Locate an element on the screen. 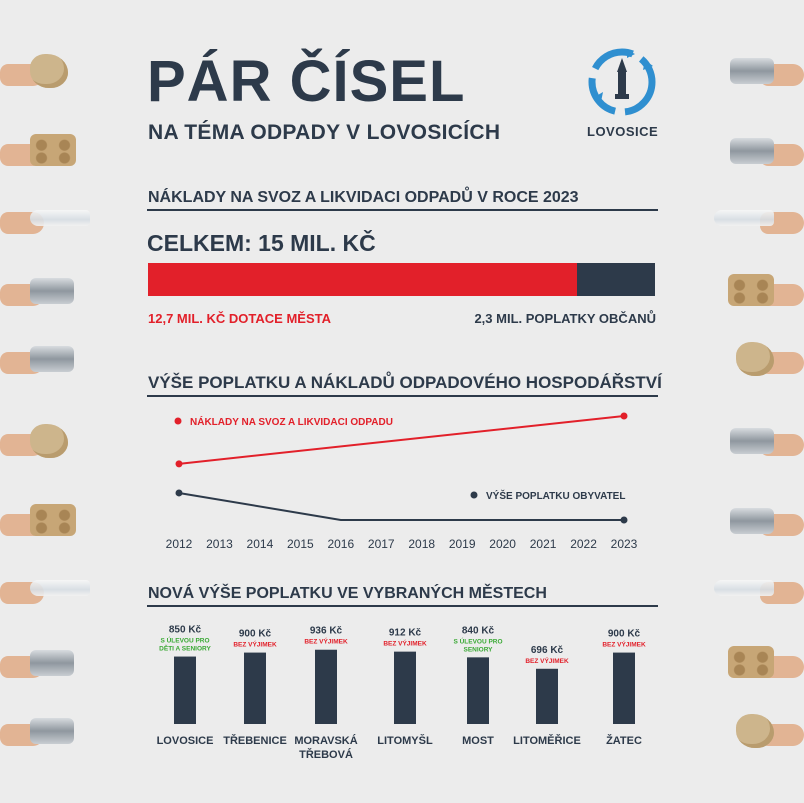  x-tick-label: 2014 is located at coordinates (260, 544).